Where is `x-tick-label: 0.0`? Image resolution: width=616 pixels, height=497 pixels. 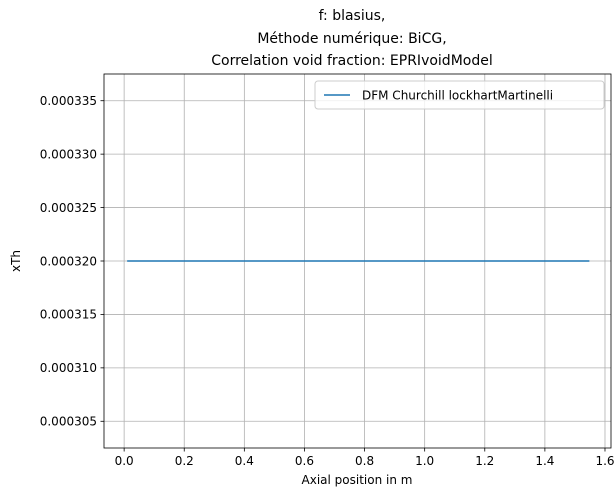
x-tick-label: 0.0 is located at coordinates (124, 461).